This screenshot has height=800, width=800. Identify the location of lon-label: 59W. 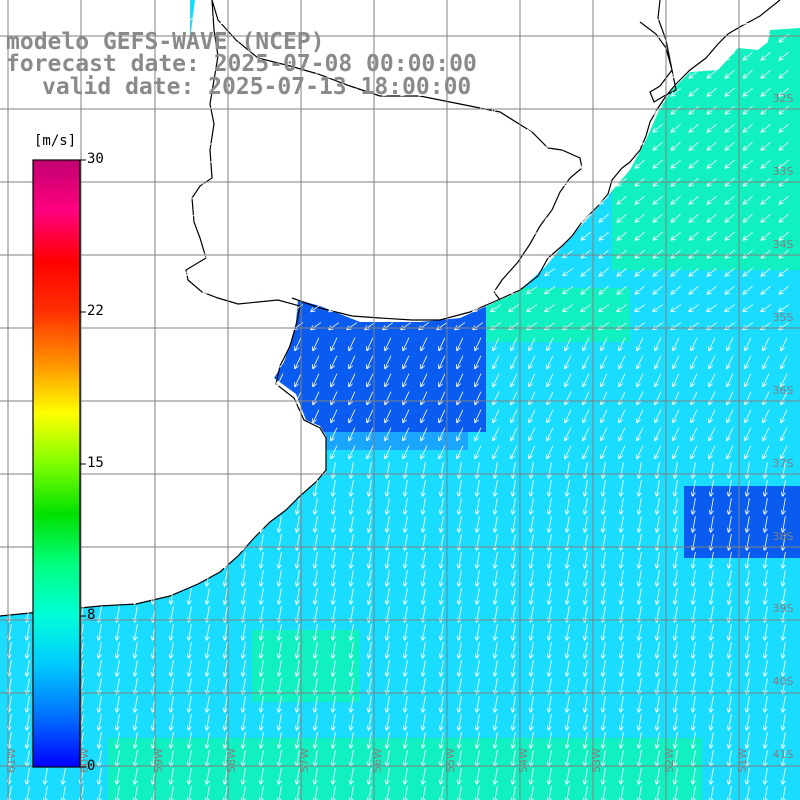
(158, 760).